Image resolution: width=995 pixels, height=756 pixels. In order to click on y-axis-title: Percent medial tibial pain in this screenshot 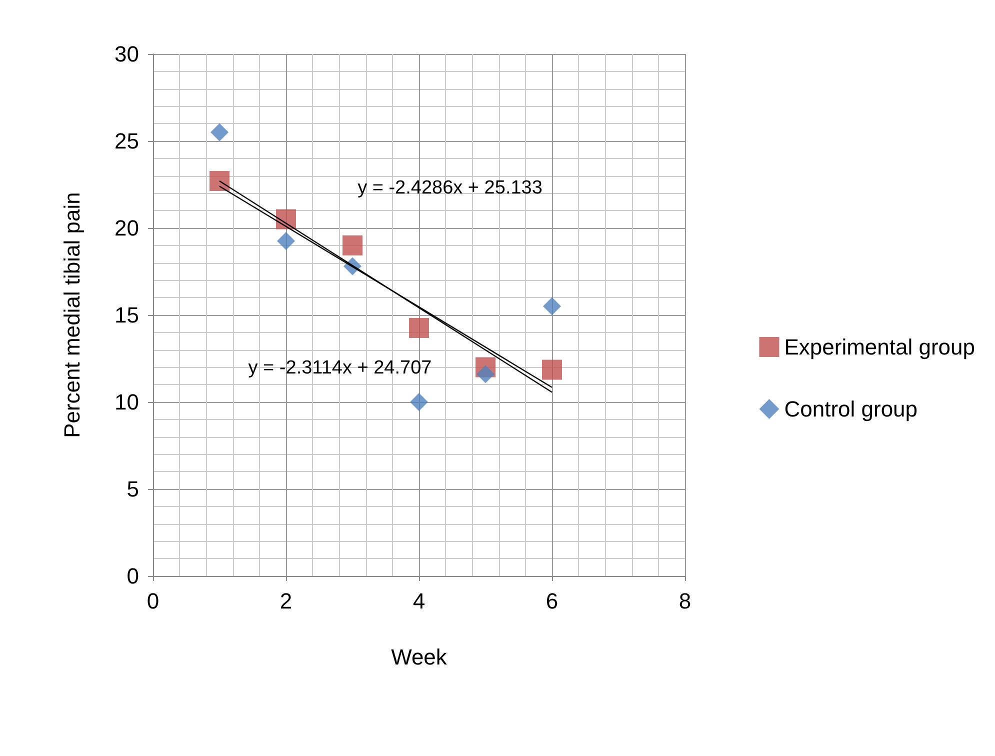, I will do `click(72, 315)`.